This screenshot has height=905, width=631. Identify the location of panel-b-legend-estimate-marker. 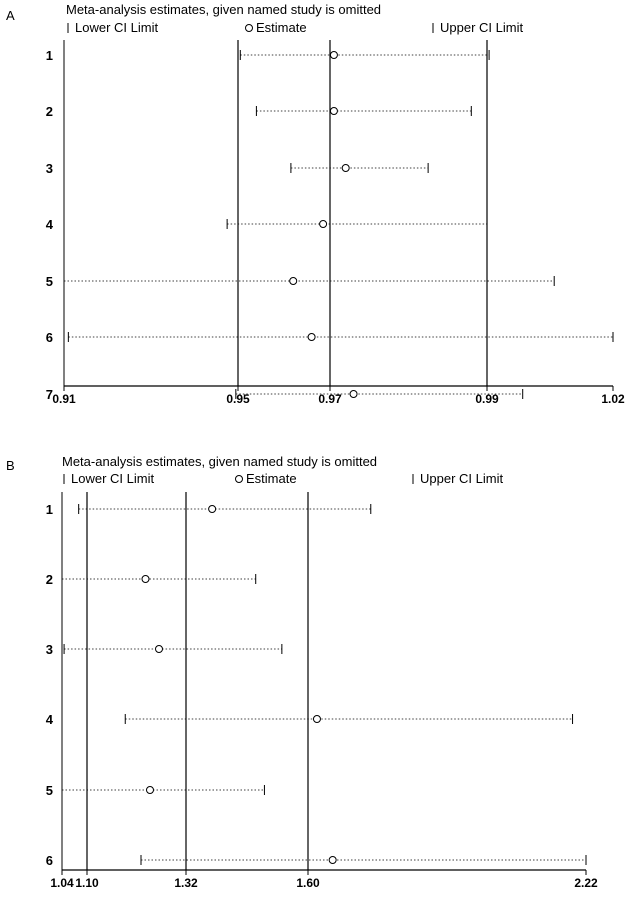
(239, 479).